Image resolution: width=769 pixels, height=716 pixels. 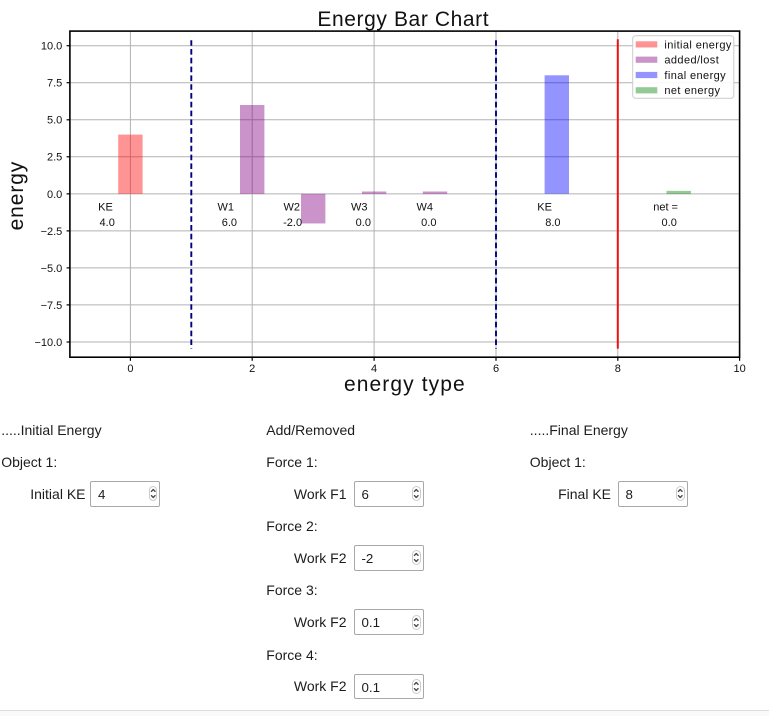 I want to click on svg-text: 6, so click(x=496, y=369).